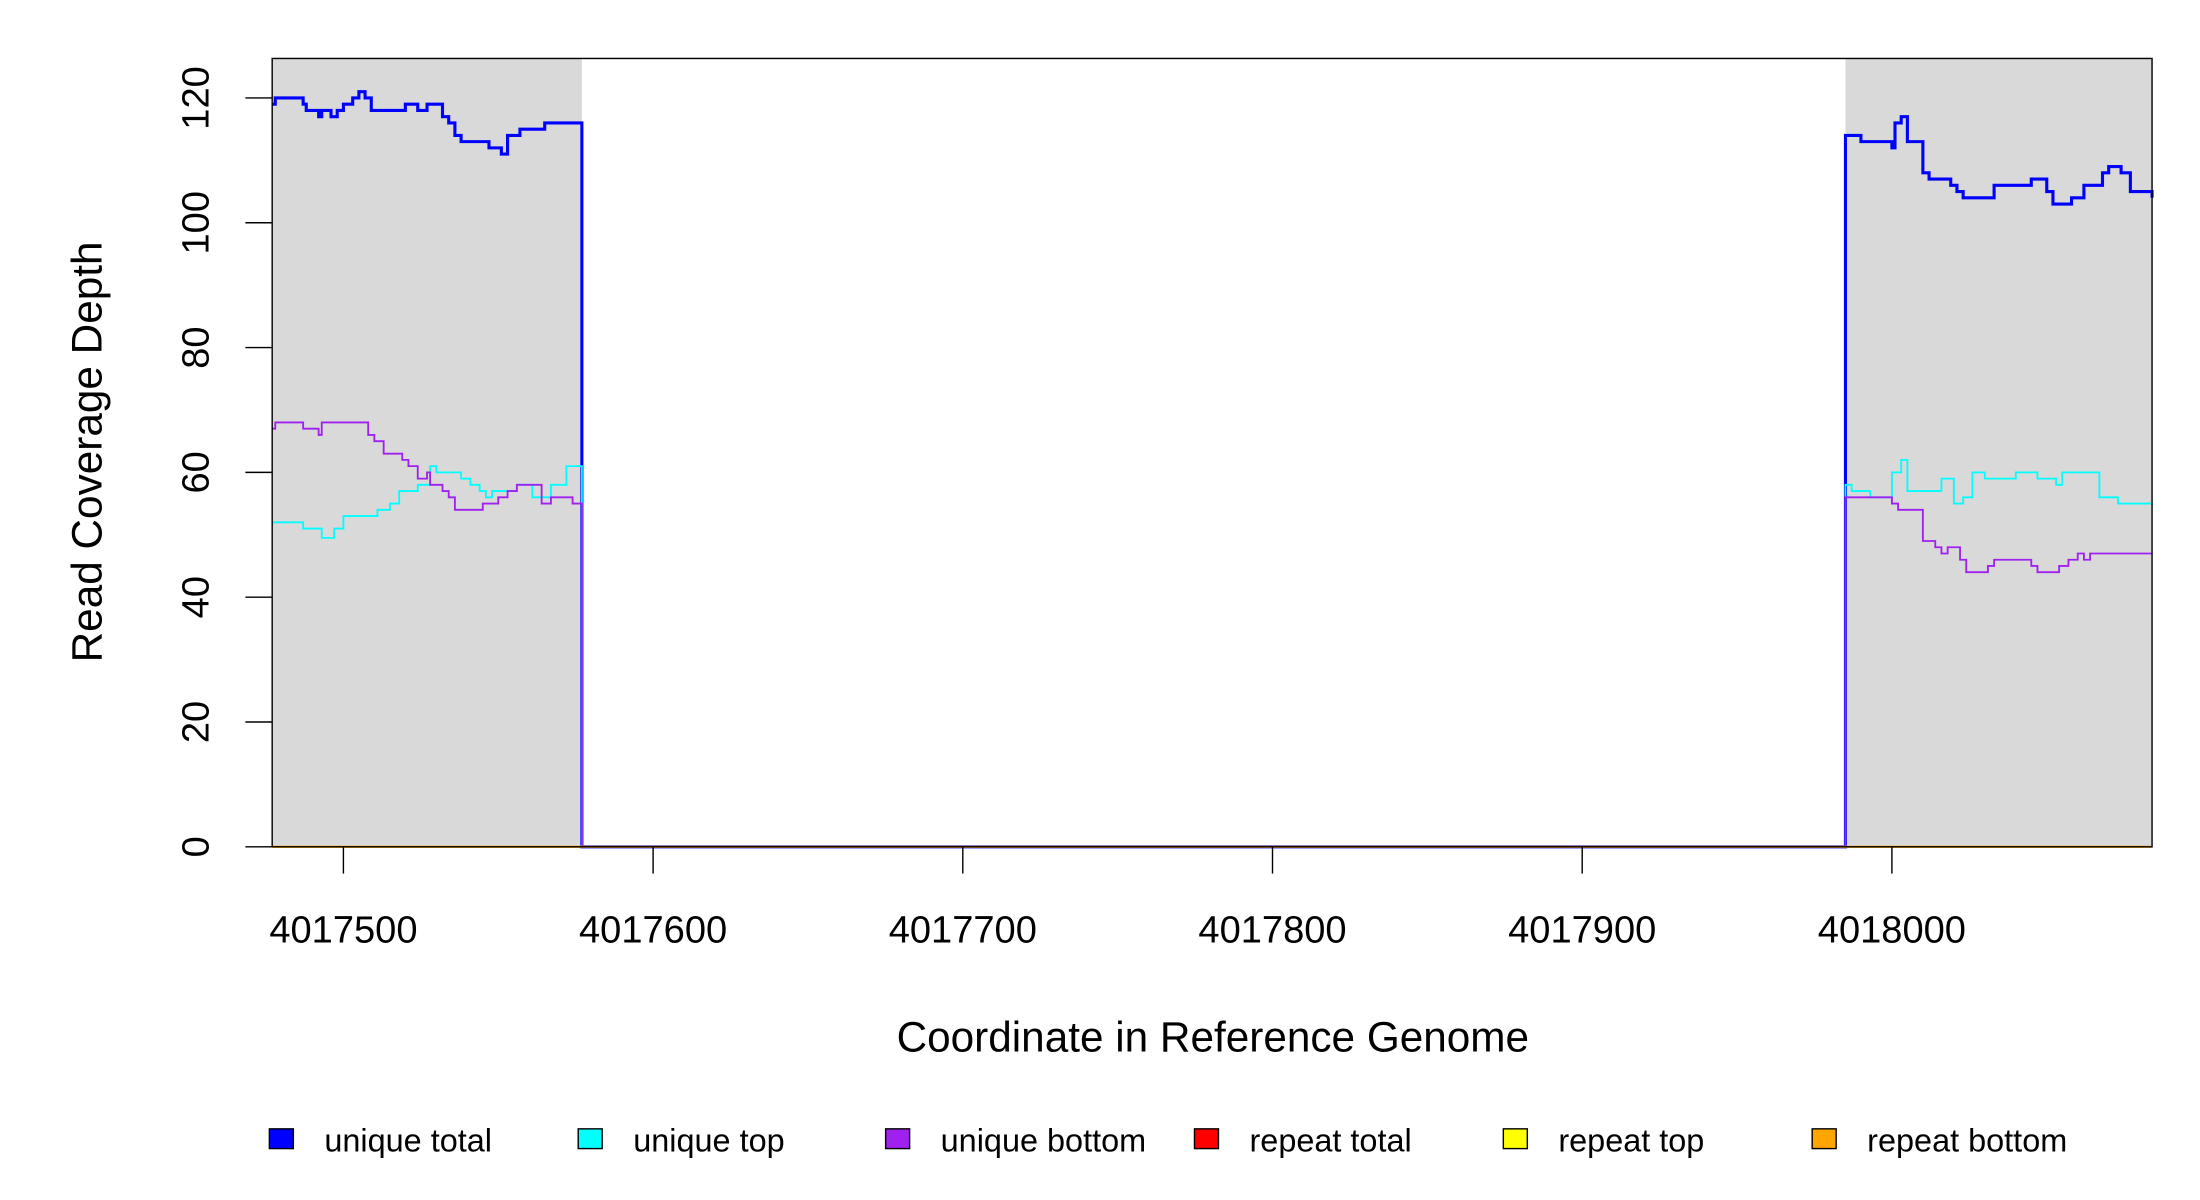 This screenshot has width=2200, height=1200. What do you see at coordinates (1206, 1139) in the screenshot?
I see `legend-swatch-repeat-total` at bounding box center [1206, 1139].